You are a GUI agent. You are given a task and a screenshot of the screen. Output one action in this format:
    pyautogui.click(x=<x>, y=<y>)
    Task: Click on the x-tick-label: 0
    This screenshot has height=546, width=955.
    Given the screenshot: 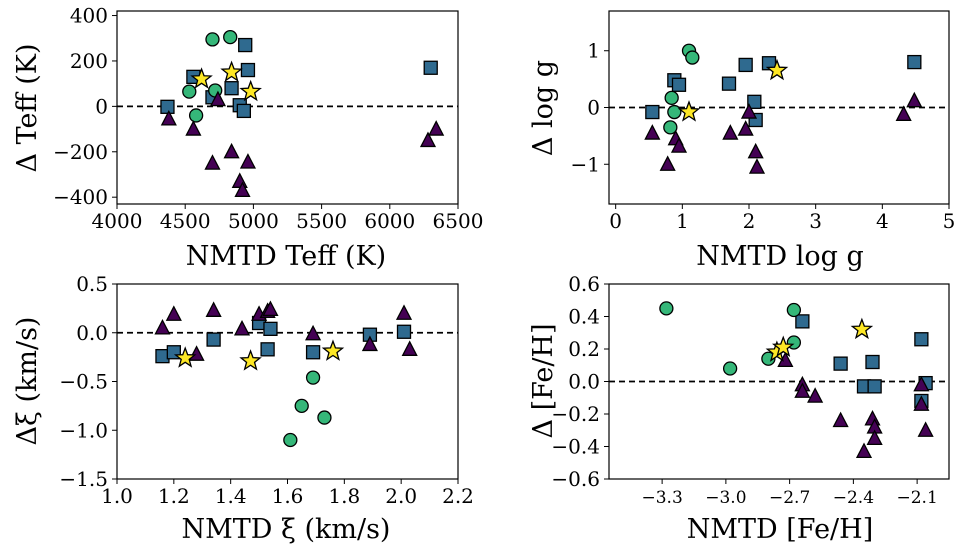 What is the action you would take?
    pyautogui.click(x=615, y=221)
    